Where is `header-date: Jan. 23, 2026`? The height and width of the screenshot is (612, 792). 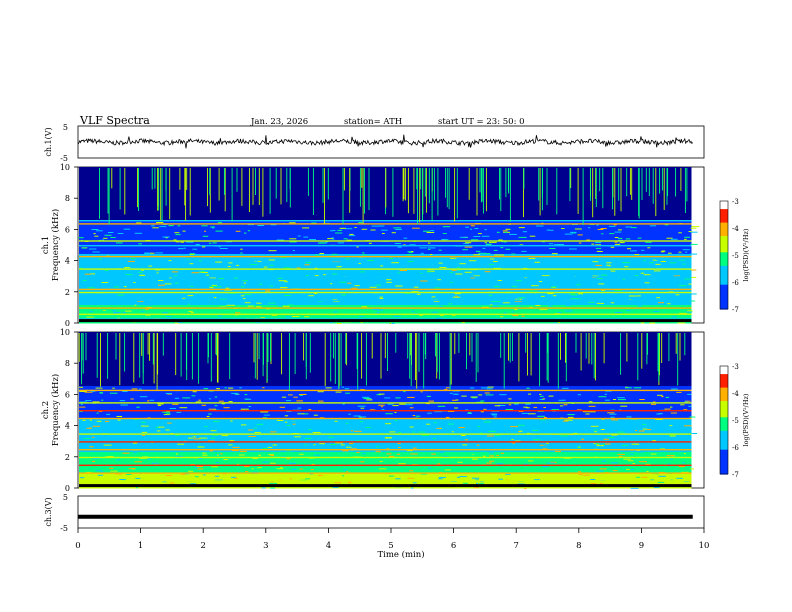
header-date: Jan. 23, 2026 is located at coordinates (279, 122).